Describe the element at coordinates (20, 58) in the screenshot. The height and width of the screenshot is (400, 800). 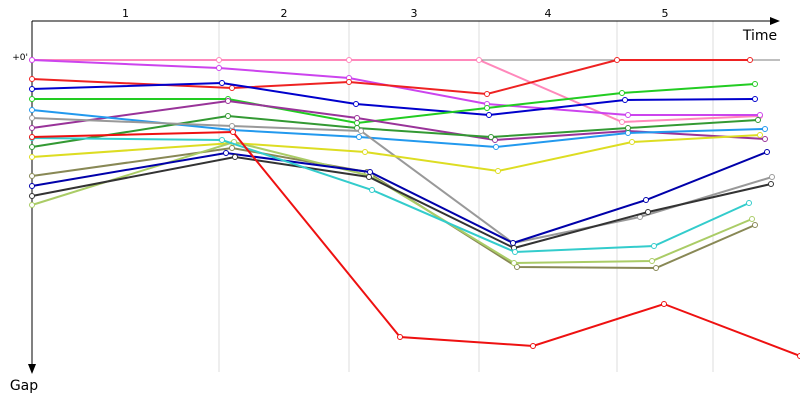
I see `y-tick-label: +0'` at that location.